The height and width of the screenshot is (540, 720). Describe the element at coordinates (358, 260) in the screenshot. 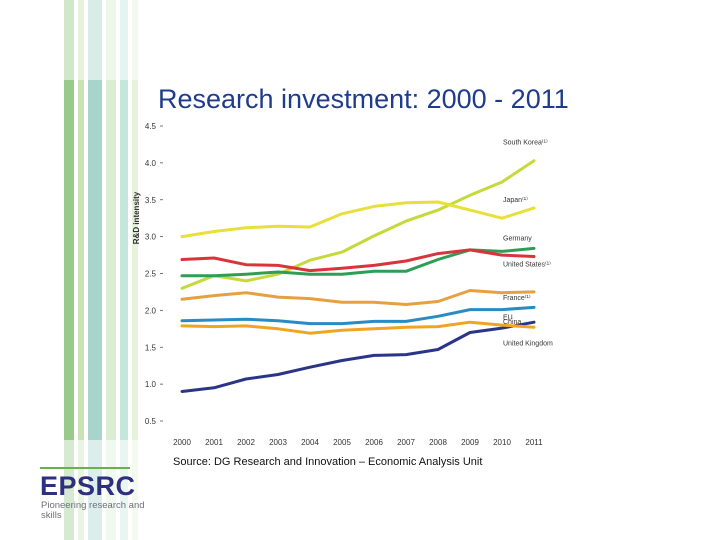

I see `series-line-united-states` at that location.